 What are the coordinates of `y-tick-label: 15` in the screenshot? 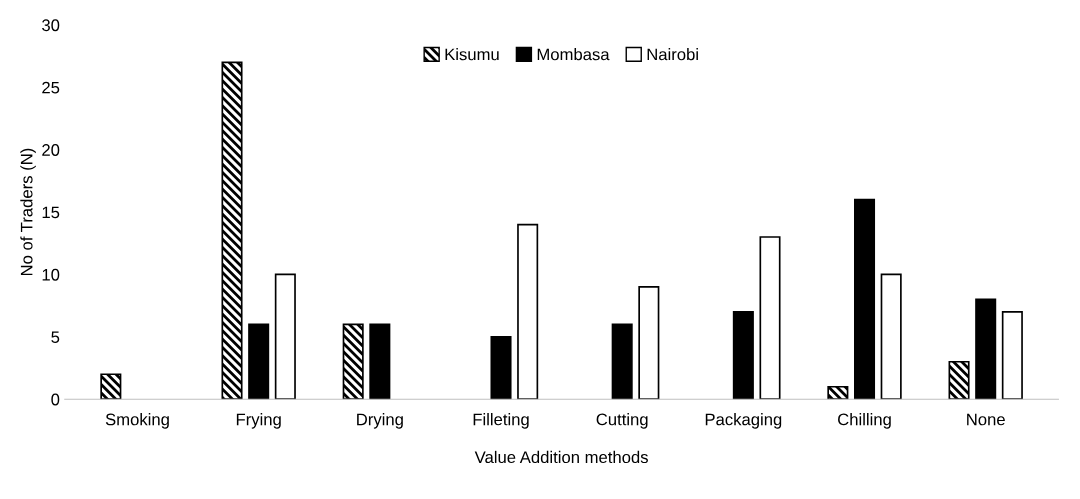 It's located at (51, 212).